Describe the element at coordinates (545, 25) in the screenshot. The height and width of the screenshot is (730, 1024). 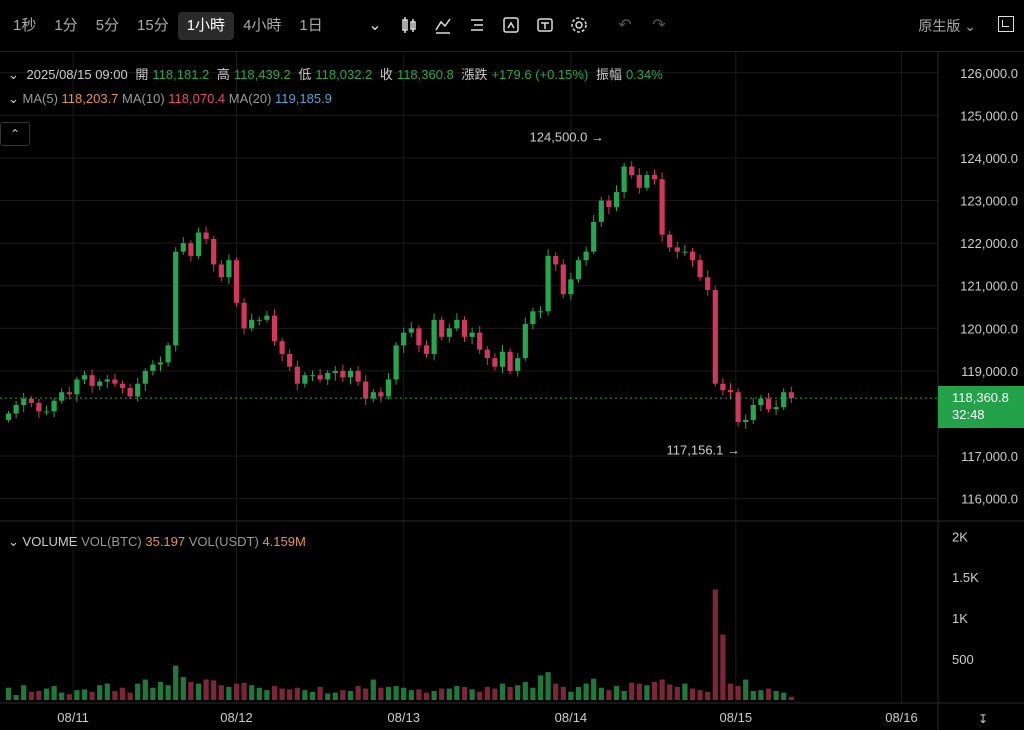
I see `template-icon` at that location.